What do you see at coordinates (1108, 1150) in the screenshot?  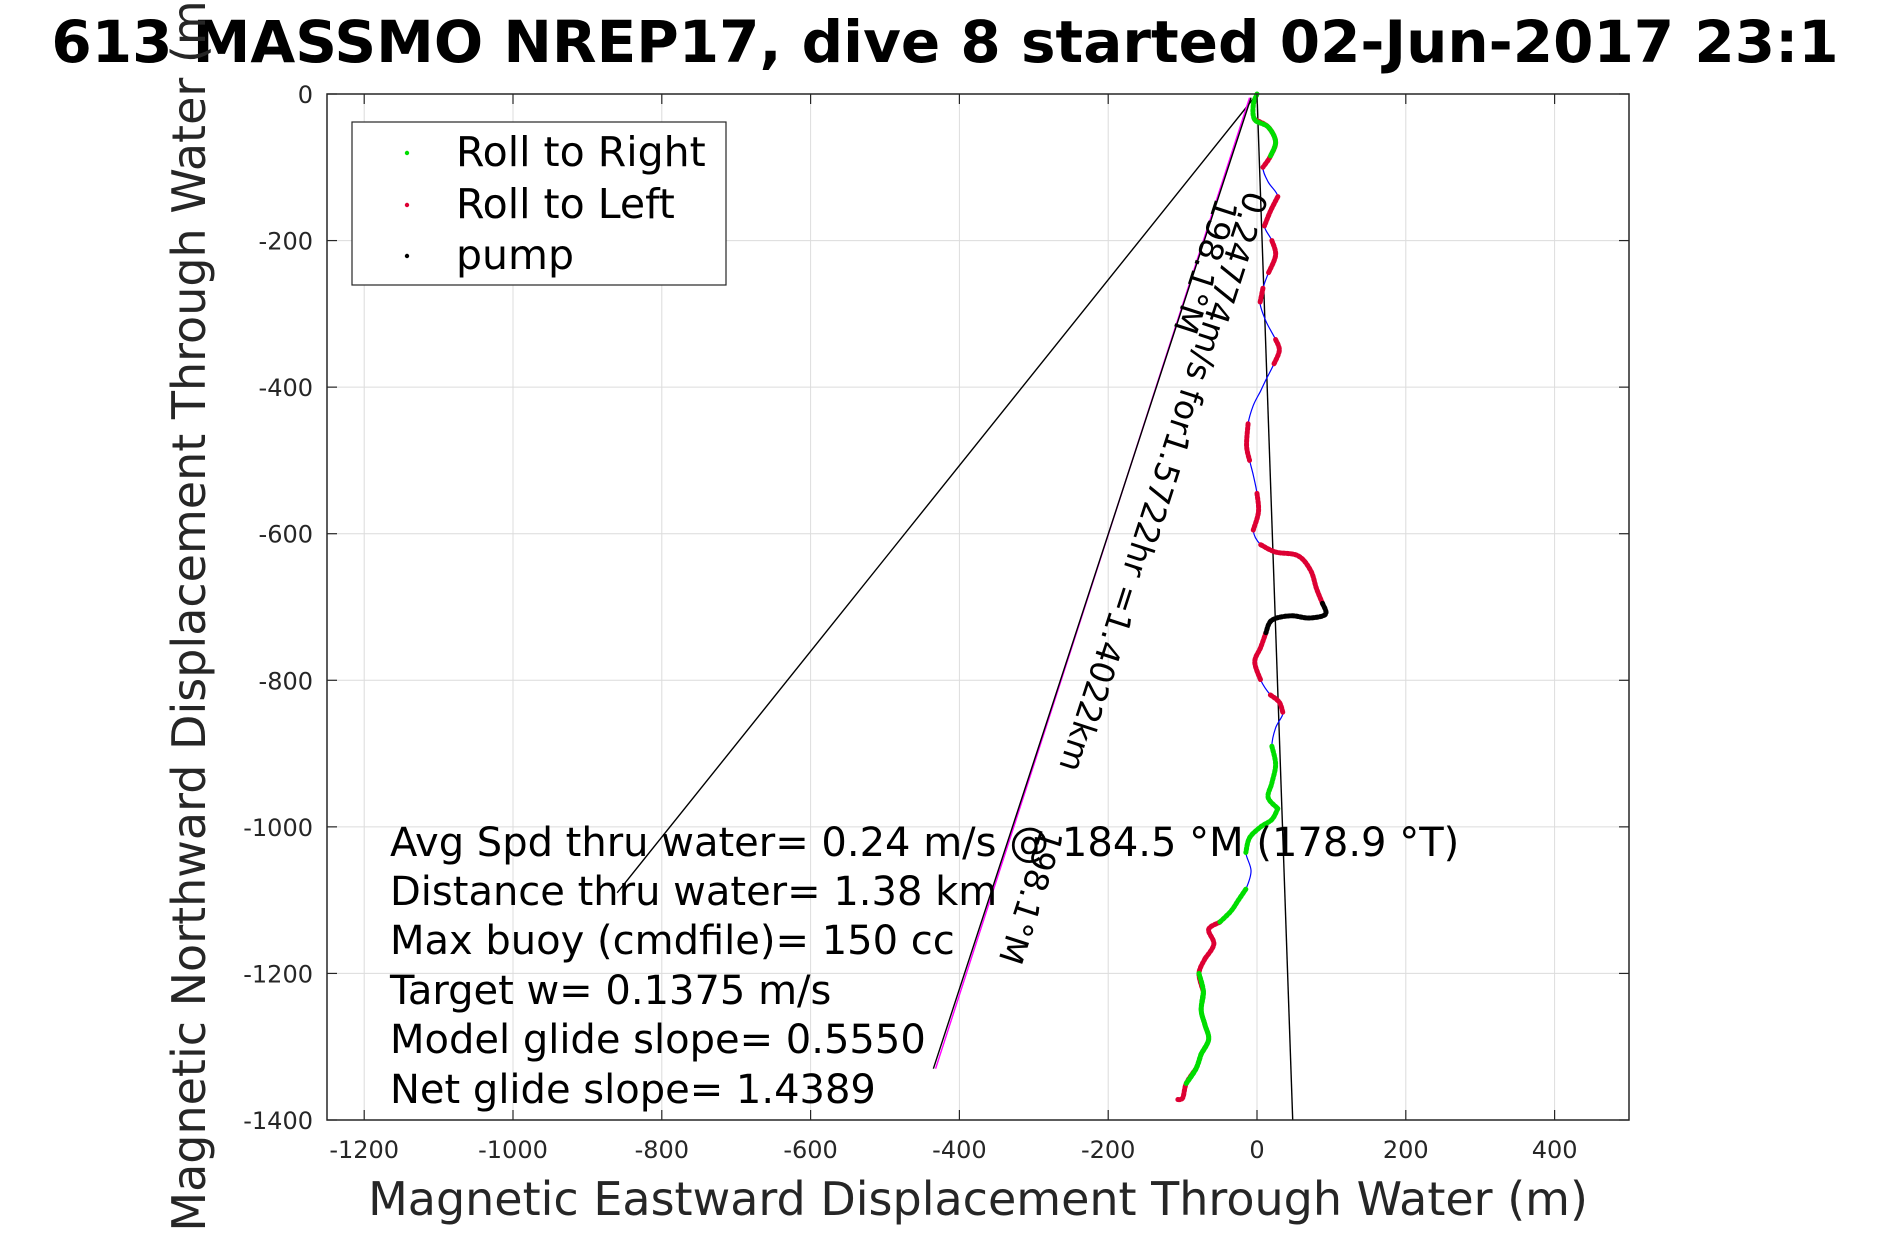 I see `x-tick-label: -200` at bounding box center [1108, 1150].